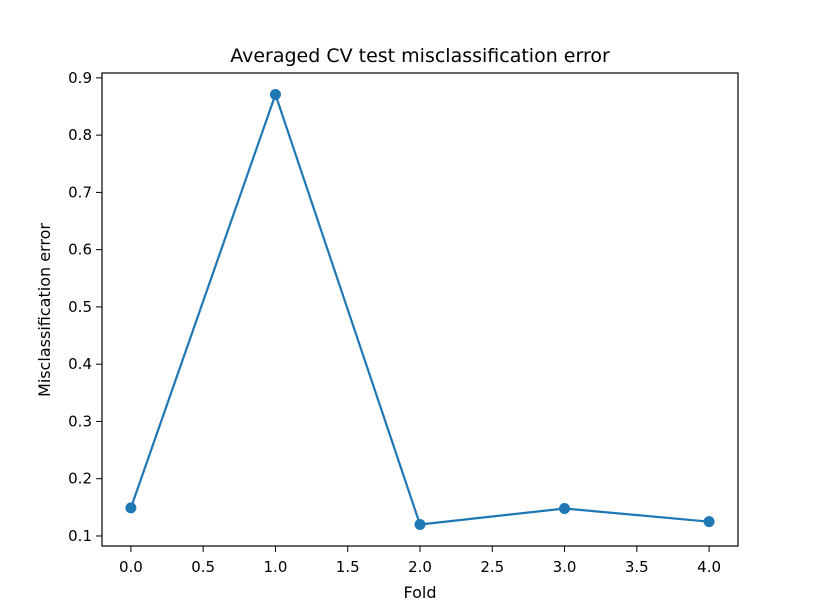 This screenshot has width=819, height=614. What do you see at coordinates (80, 250) in the screenshot?
I see `y-tick-label: 0.6` at bounding box center [80, 250].